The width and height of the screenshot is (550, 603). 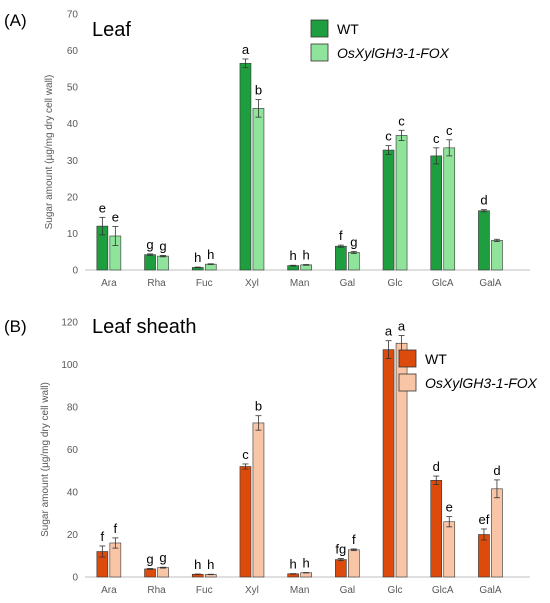 I want to click on panel-label: (A), so click(x=15, y=20).